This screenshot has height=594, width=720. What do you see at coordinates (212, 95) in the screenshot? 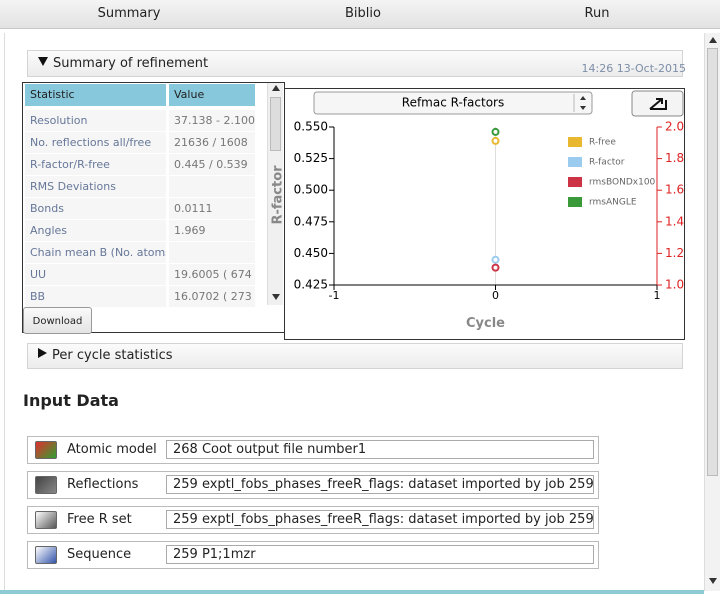
I see `table-header: Value` at bounding box center [212, 95].